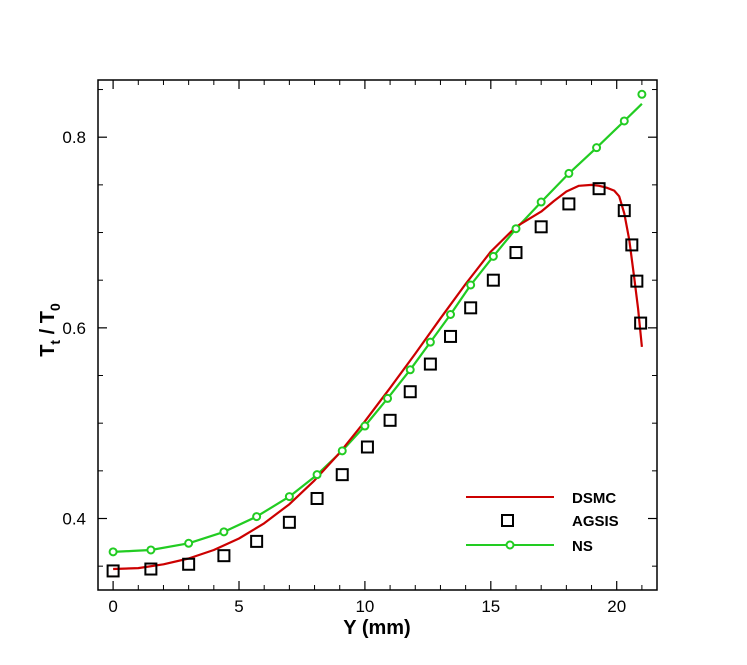 Image resolution: width=747 pixels, height=665 pixels. I want to click on y-axis-title-sub2: 0, so click(55, 307).